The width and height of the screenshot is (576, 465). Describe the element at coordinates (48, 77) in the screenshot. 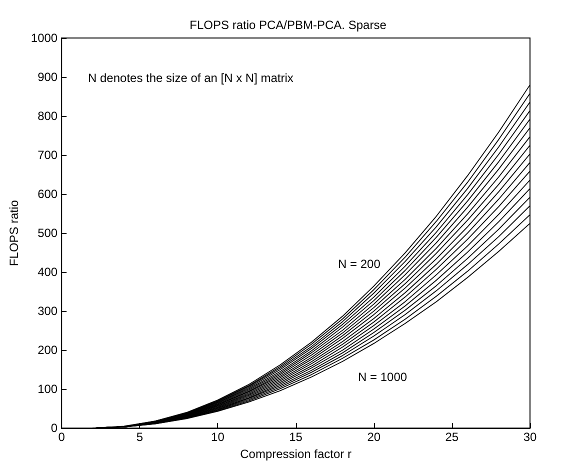

I see `y-tick-label: 900` at that location.